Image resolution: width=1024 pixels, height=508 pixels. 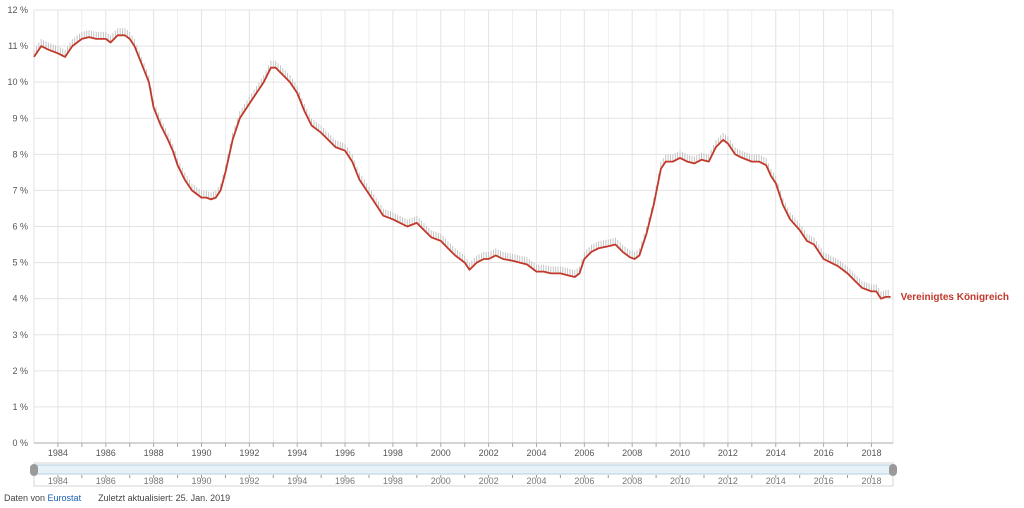 I want to click on navigator-label: 2016, so click(x=824, y=481).